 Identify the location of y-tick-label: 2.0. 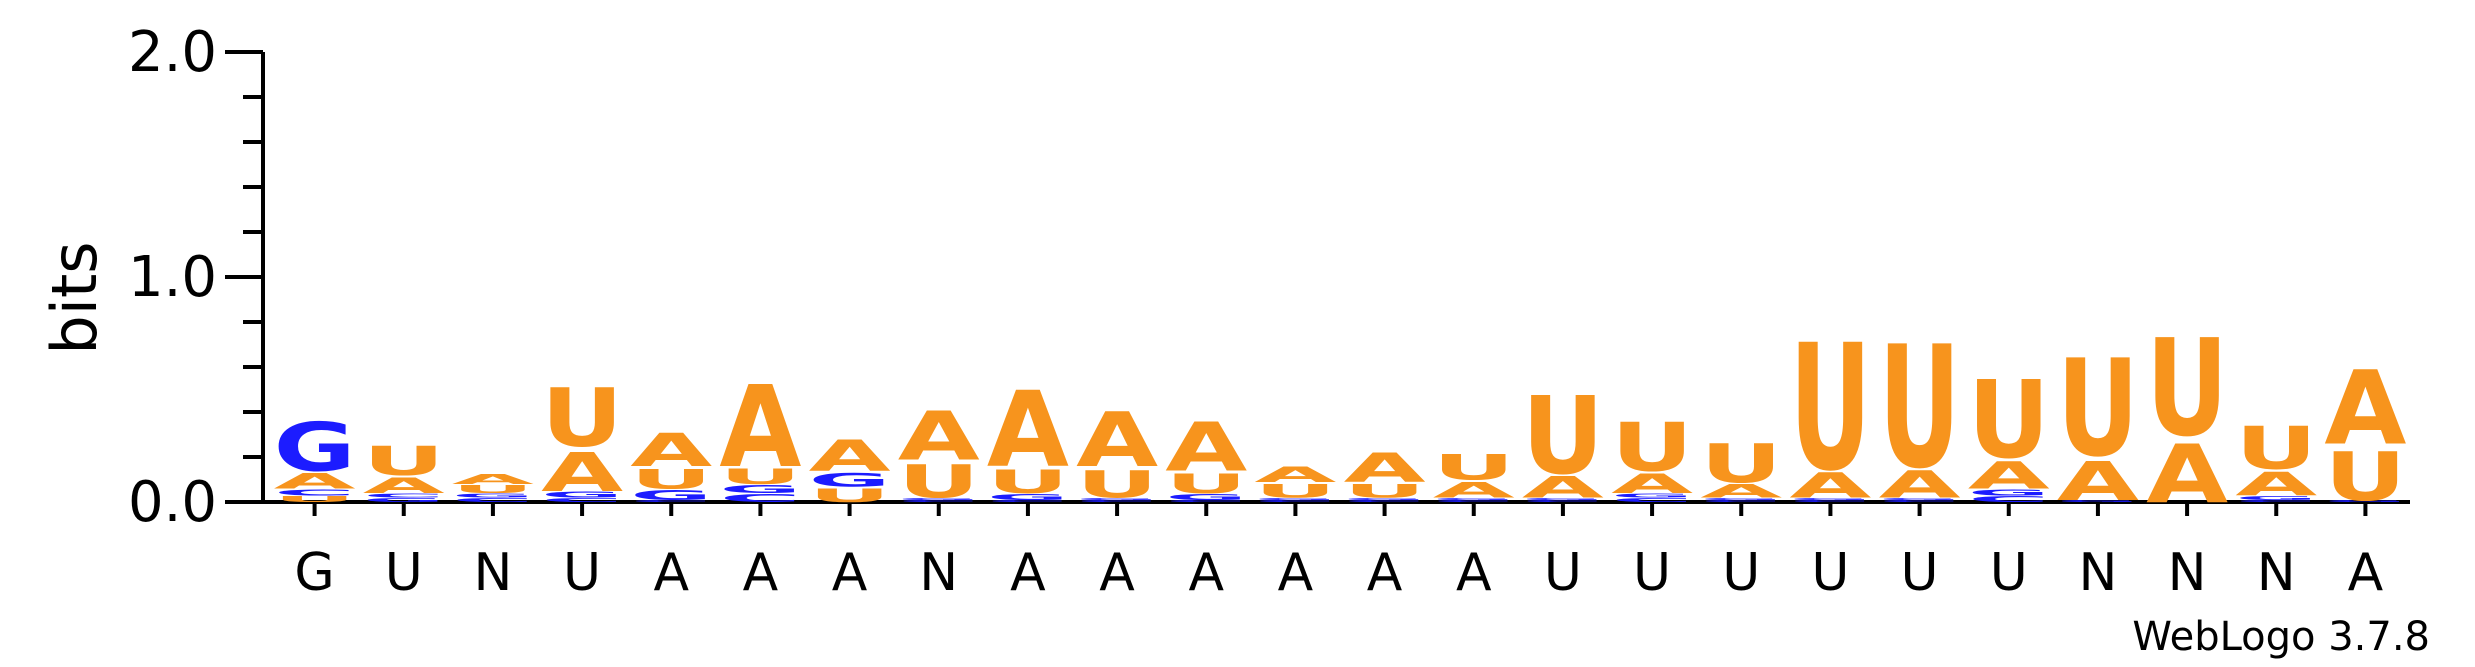
(172, 52).